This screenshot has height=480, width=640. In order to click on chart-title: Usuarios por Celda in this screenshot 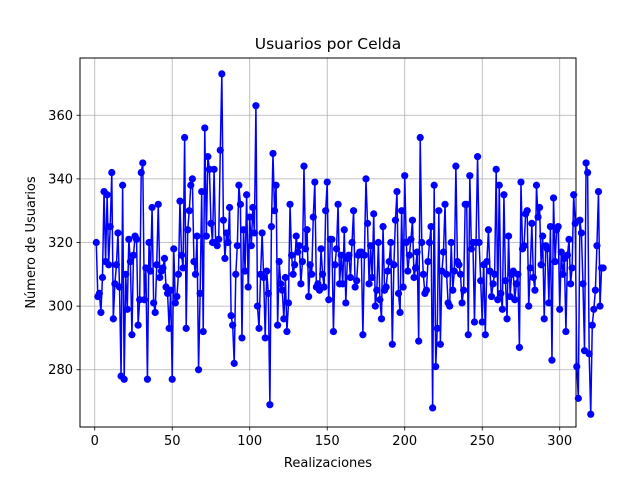, I will do `click(328, 44)`.